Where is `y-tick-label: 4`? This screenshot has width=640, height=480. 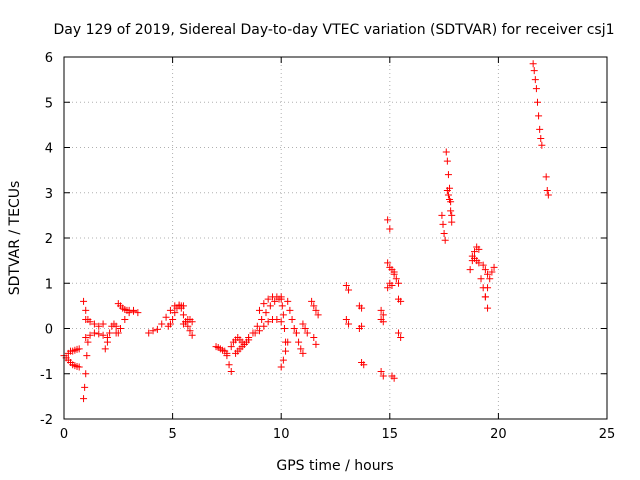
y-tick-label: 4 is located at coordinates (49, 149).